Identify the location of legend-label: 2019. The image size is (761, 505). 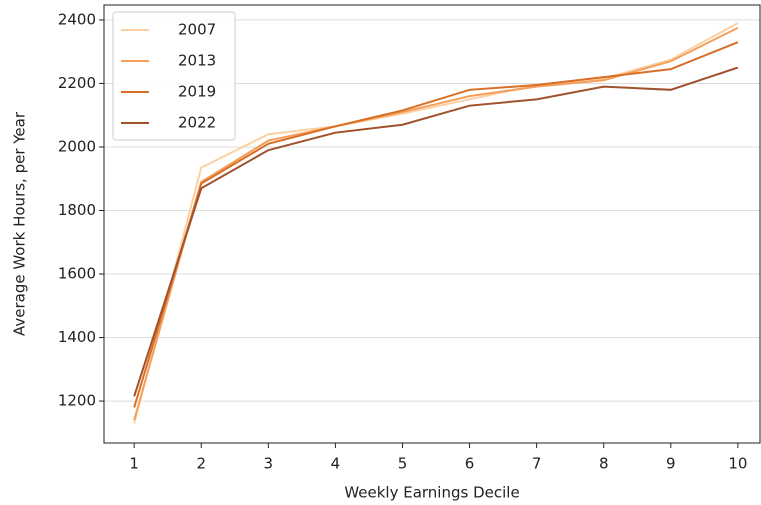
(197, 92).